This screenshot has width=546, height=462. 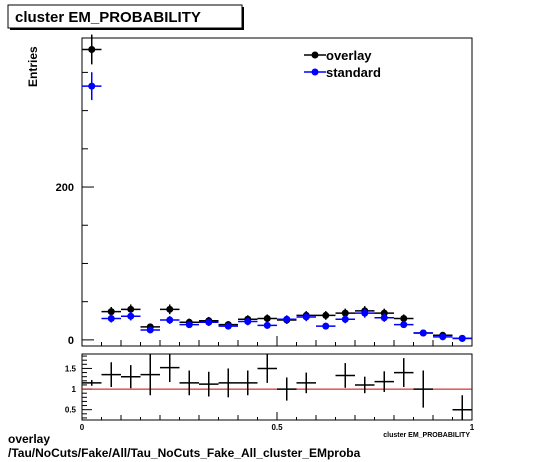 I want to click on legend: overlay standard, so click(x=342, y=64).